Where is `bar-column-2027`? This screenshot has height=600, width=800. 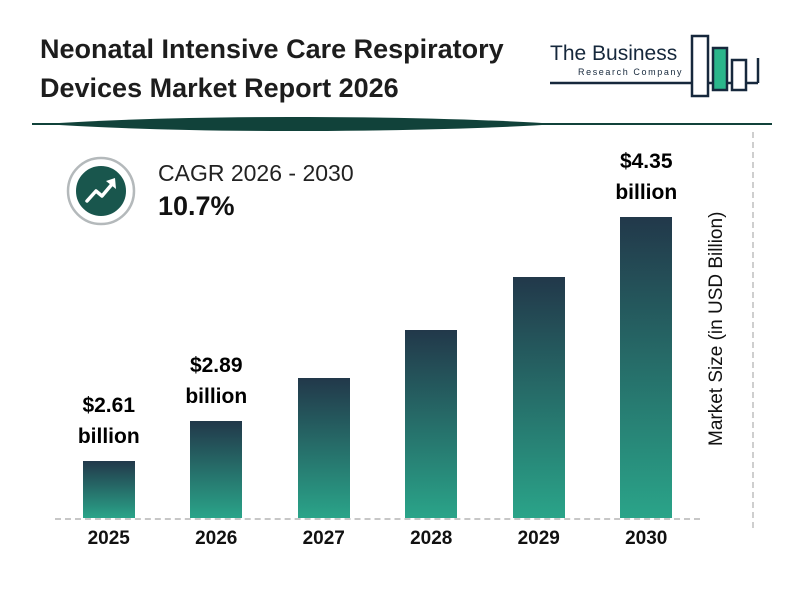 bar-column-2027 is located at coordinates (324, 448).